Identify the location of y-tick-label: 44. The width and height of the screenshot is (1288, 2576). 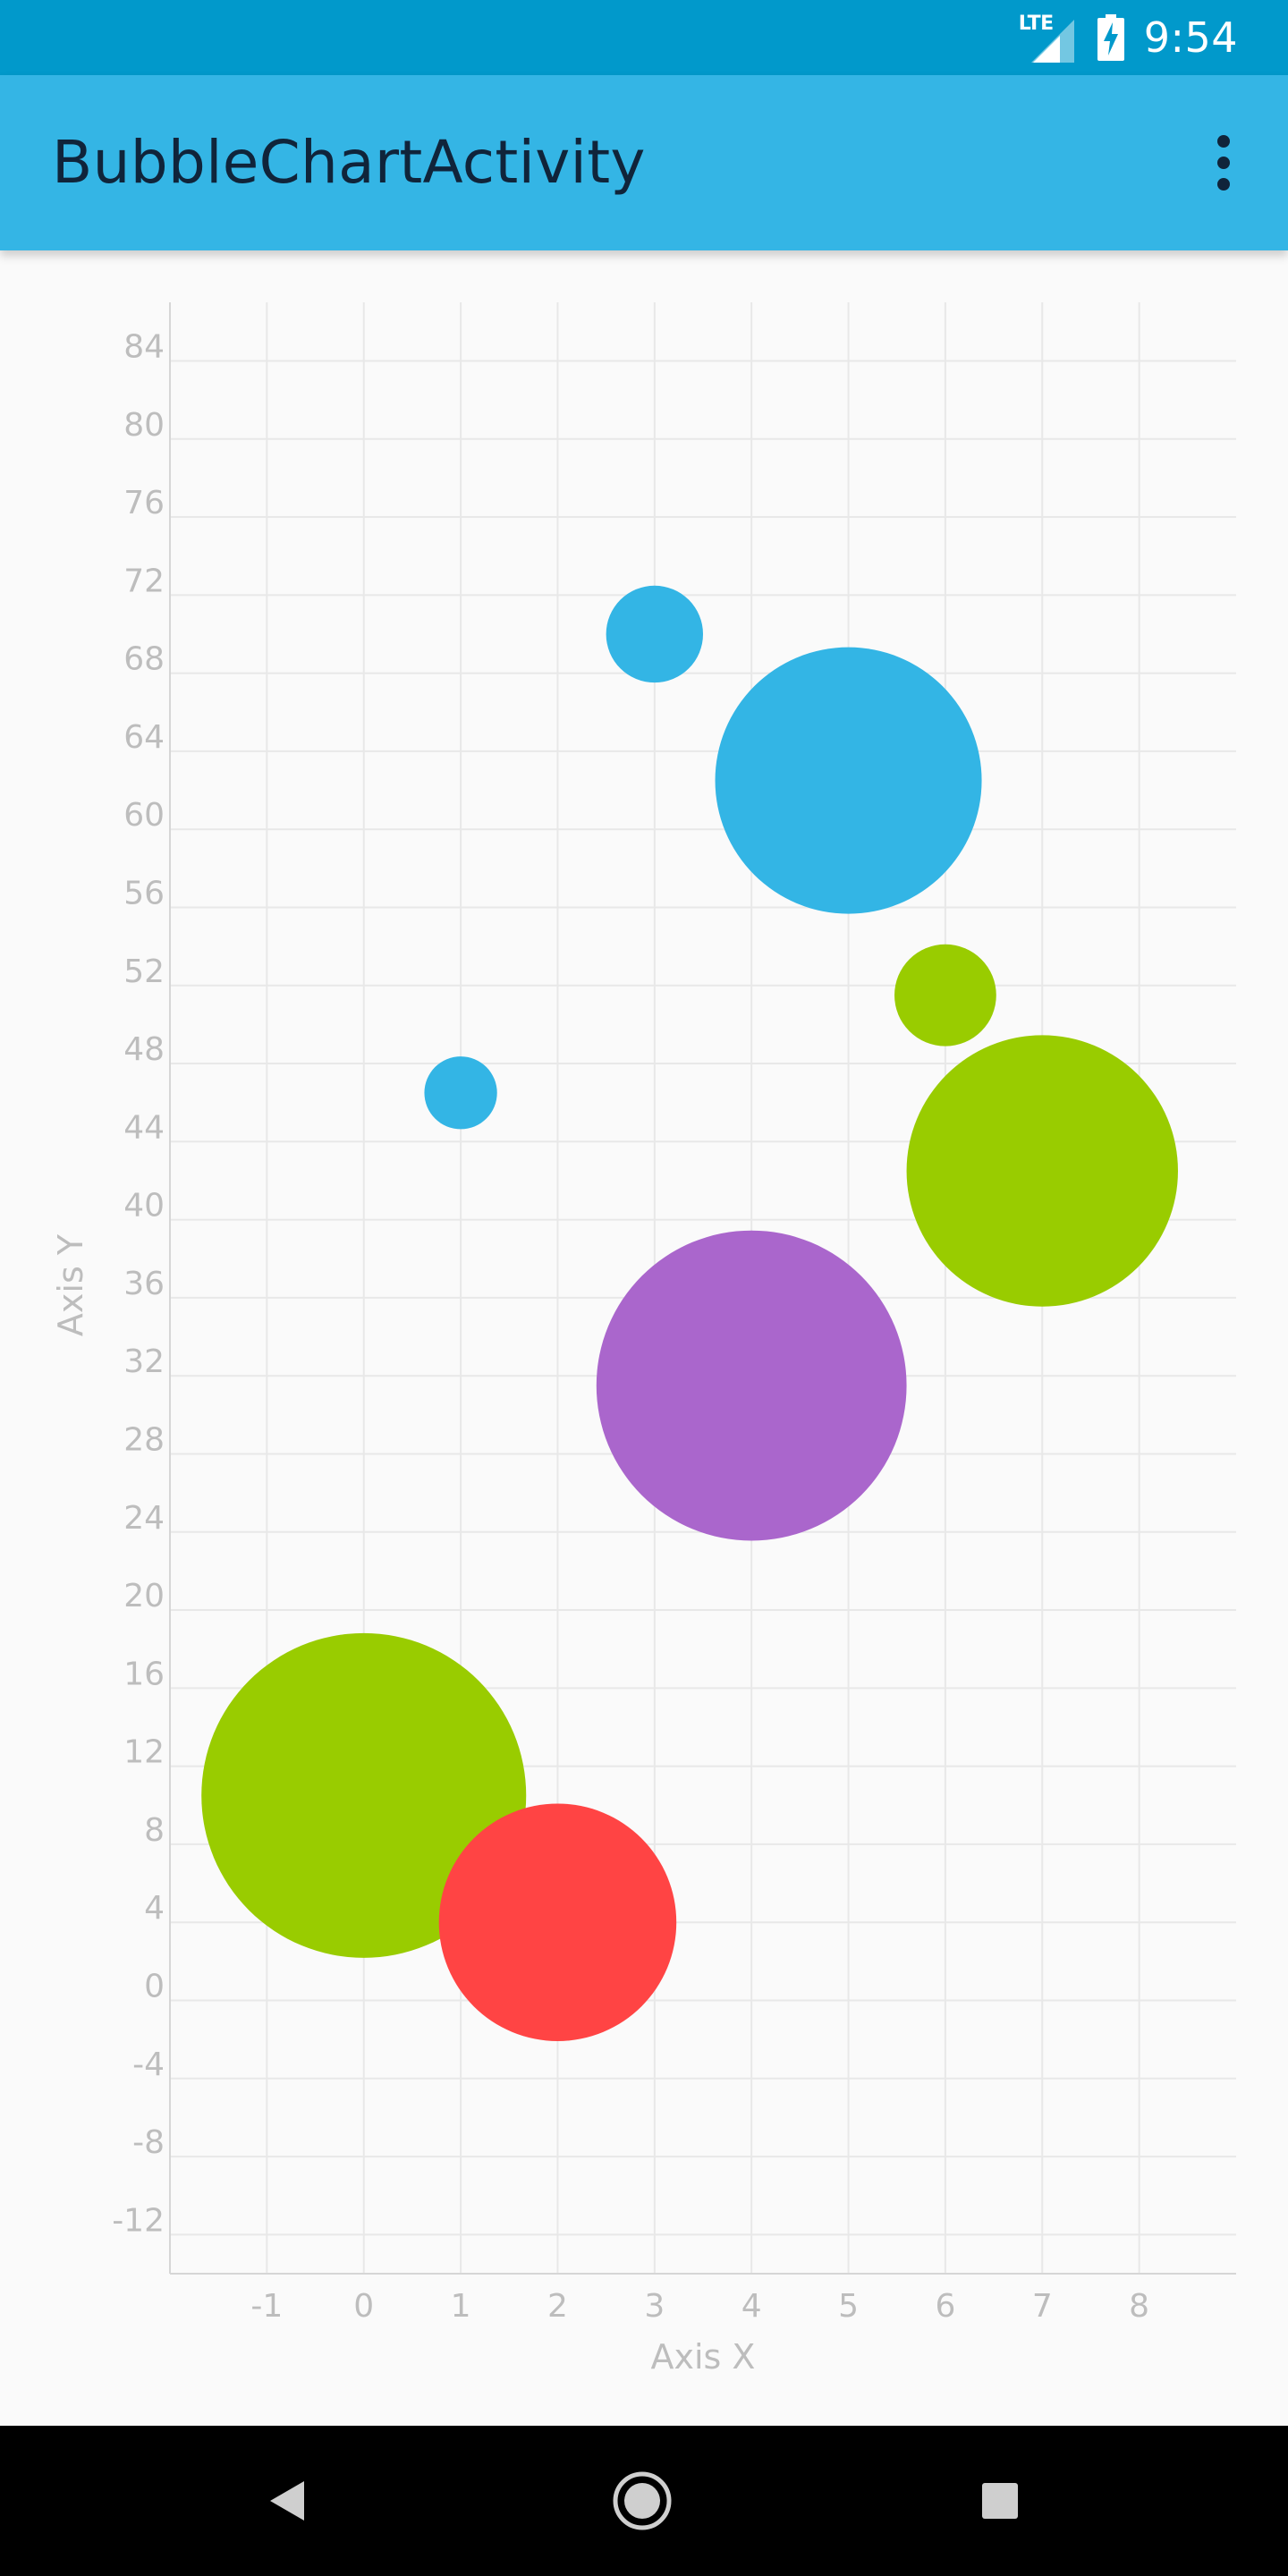
(144, 1127).